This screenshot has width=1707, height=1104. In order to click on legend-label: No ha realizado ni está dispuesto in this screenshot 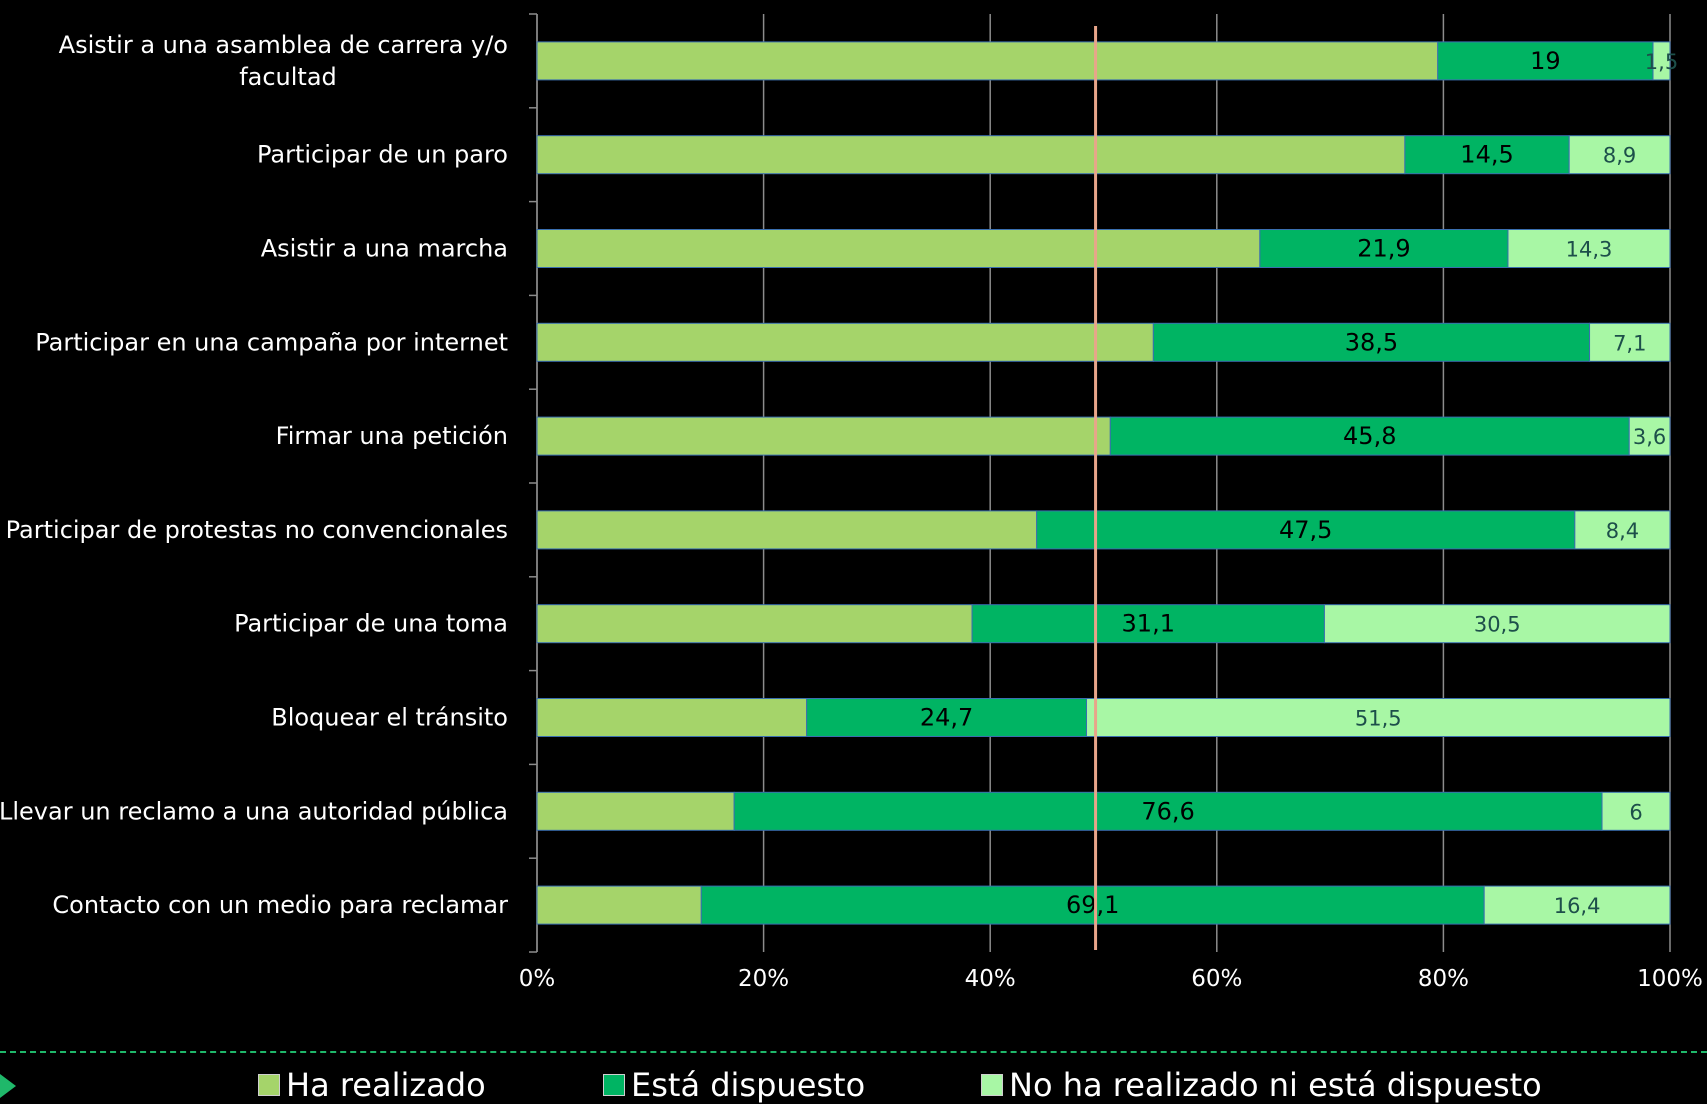, I will do `click(1275, 1085)`.